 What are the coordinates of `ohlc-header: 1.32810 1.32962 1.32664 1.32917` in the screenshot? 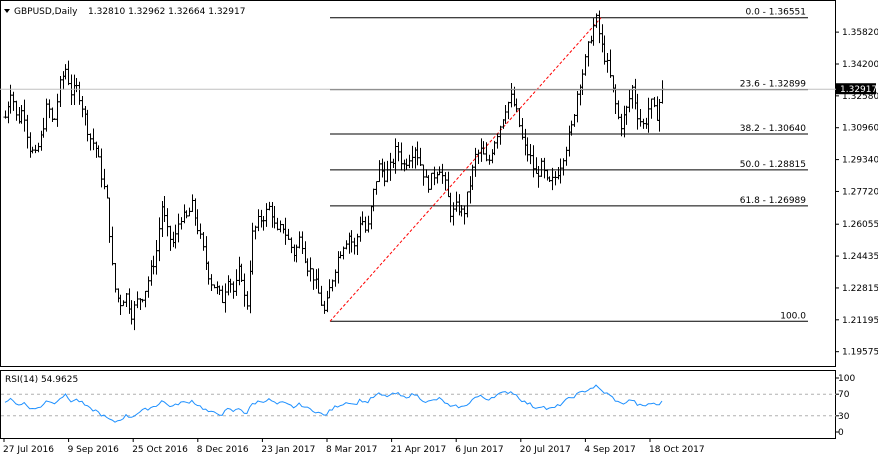 It's located at (166, 12).